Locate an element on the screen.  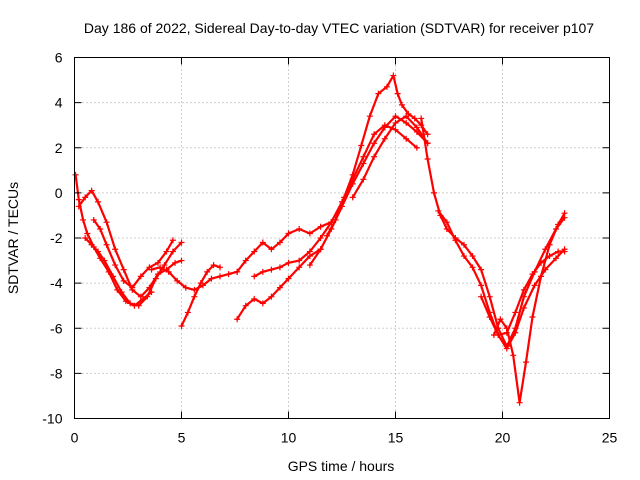
x-axis-label: GPS time / hours is located at coordinates (341, 466).